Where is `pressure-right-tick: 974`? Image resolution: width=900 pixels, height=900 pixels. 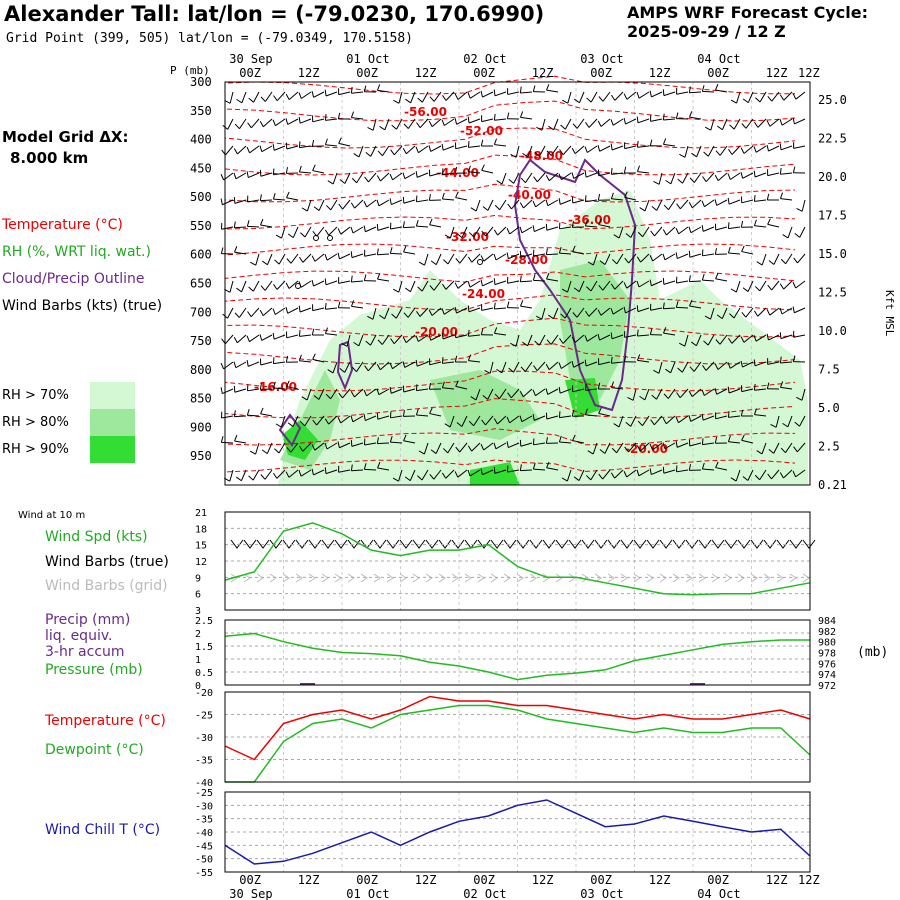
pressure-right-tick: 974 is located at coordinates (827, 675).